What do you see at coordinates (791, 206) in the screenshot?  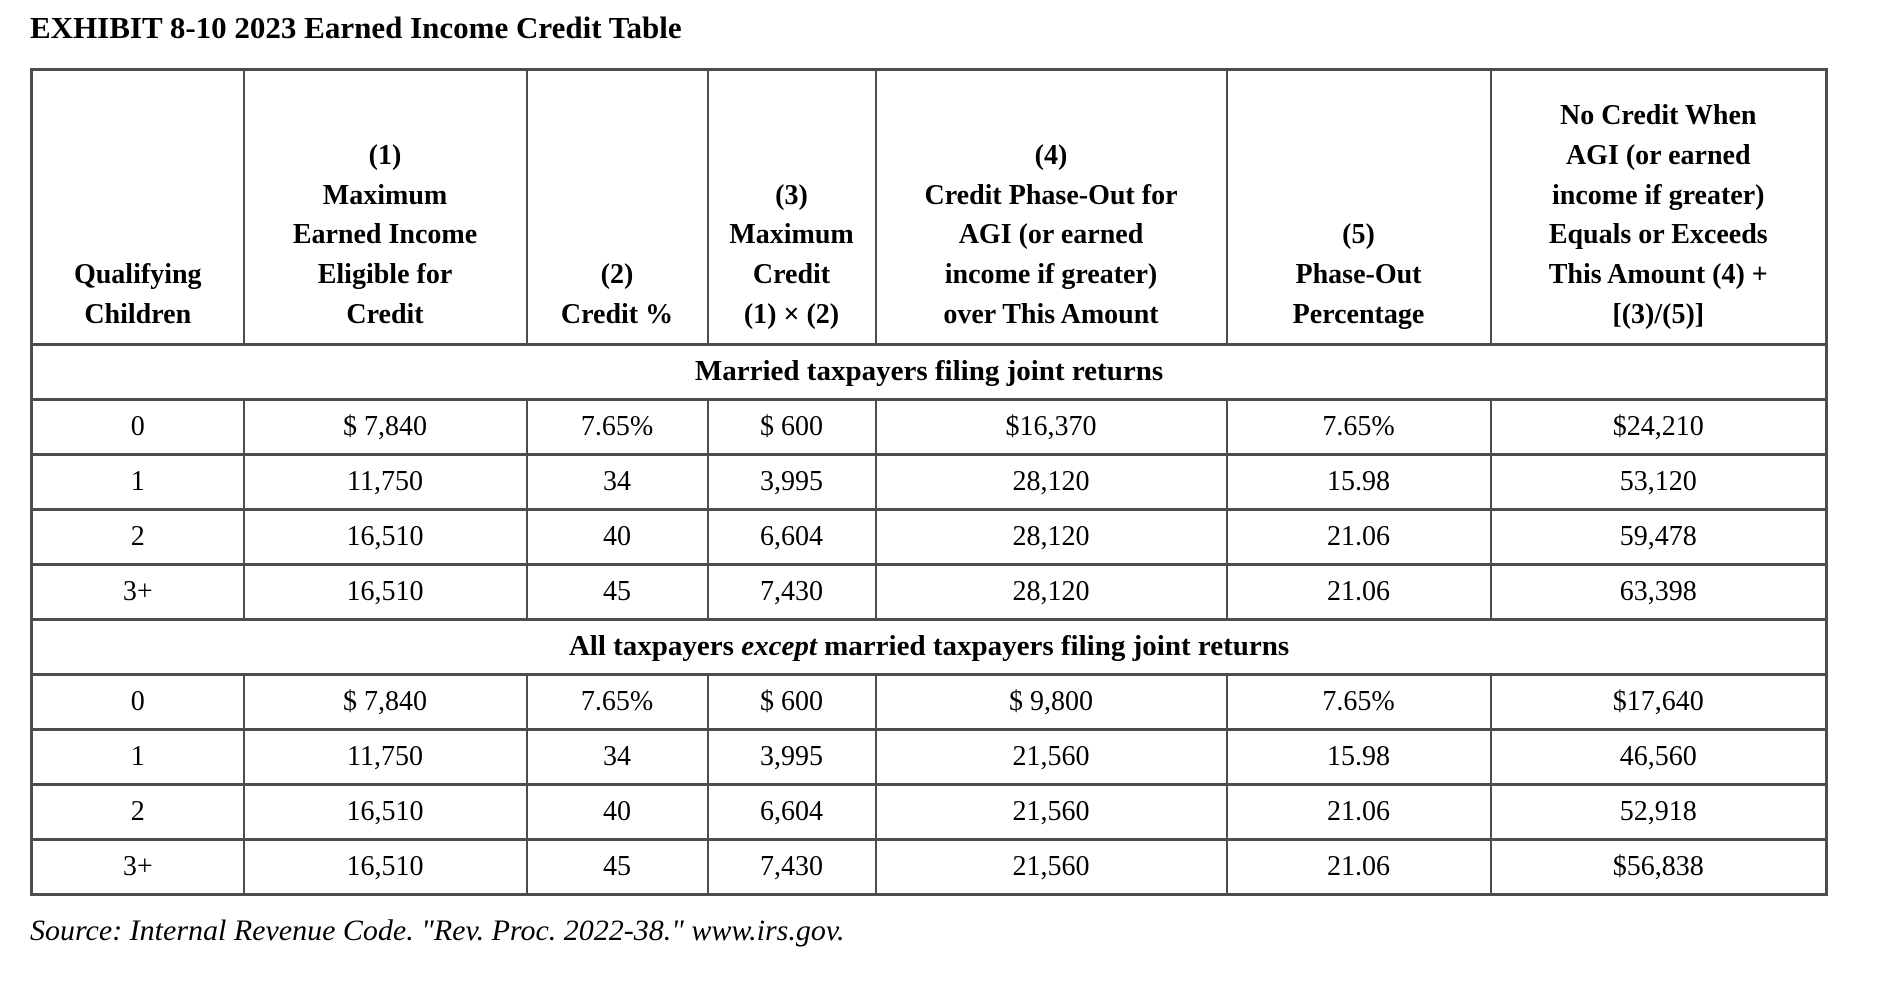 I see `column-header-maximum-credit: (3) Maximum Credit (1) × (2)` at bounding box center [791, 206].